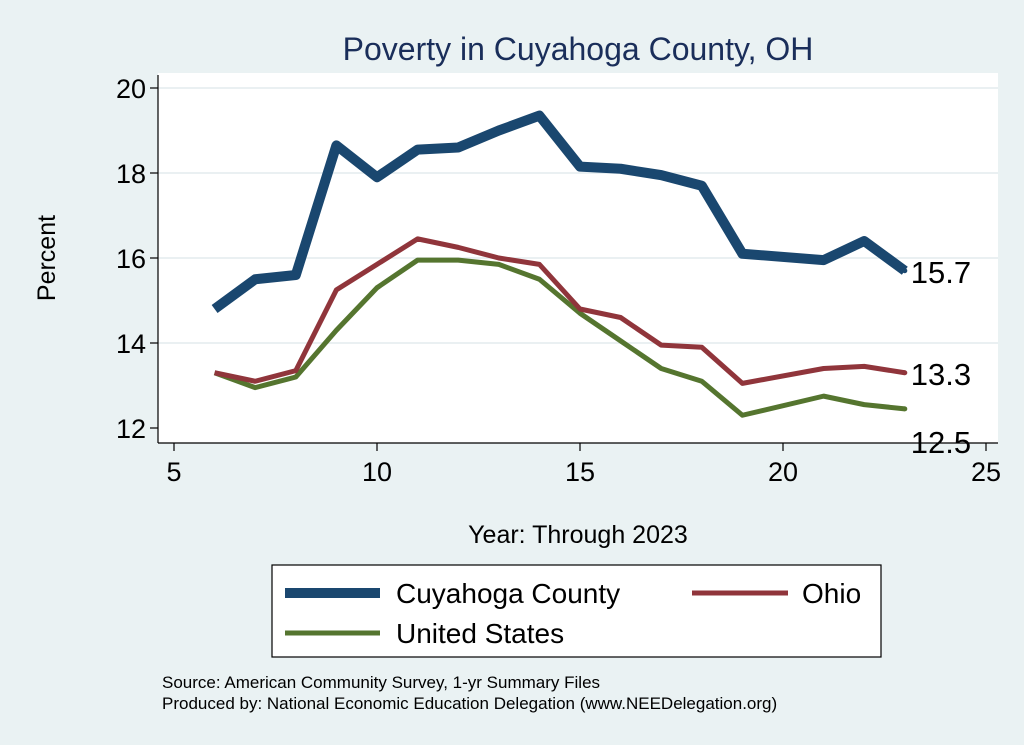 The height and width of the screenshot is (745, 1024). I want to click on x-tick-label: 10, so click(377, 472).